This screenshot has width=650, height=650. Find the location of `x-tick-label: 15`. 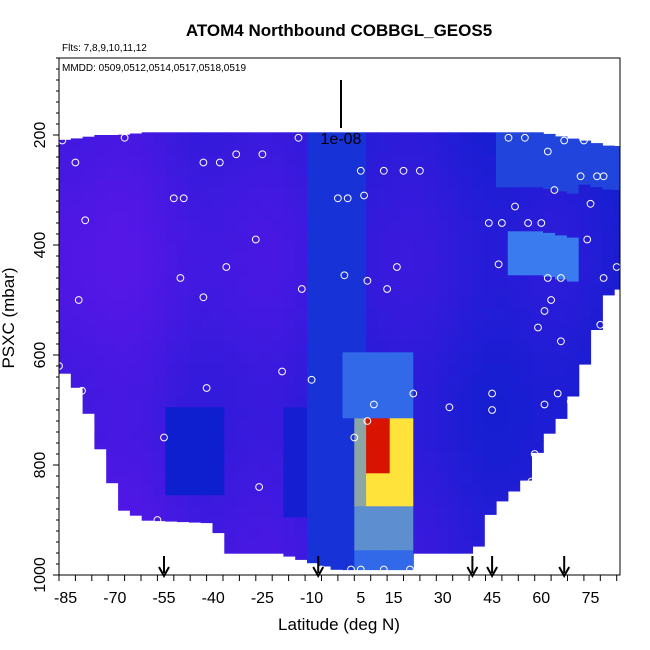

x-tick-label: 15 is located at coordinates (394, 598).